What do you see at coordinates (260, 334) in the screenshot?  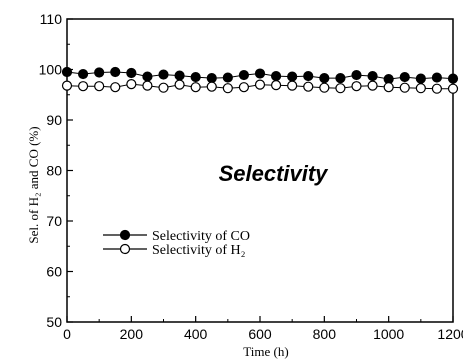 I see `x-tick-label: 600` at bounding box center [260, 334].